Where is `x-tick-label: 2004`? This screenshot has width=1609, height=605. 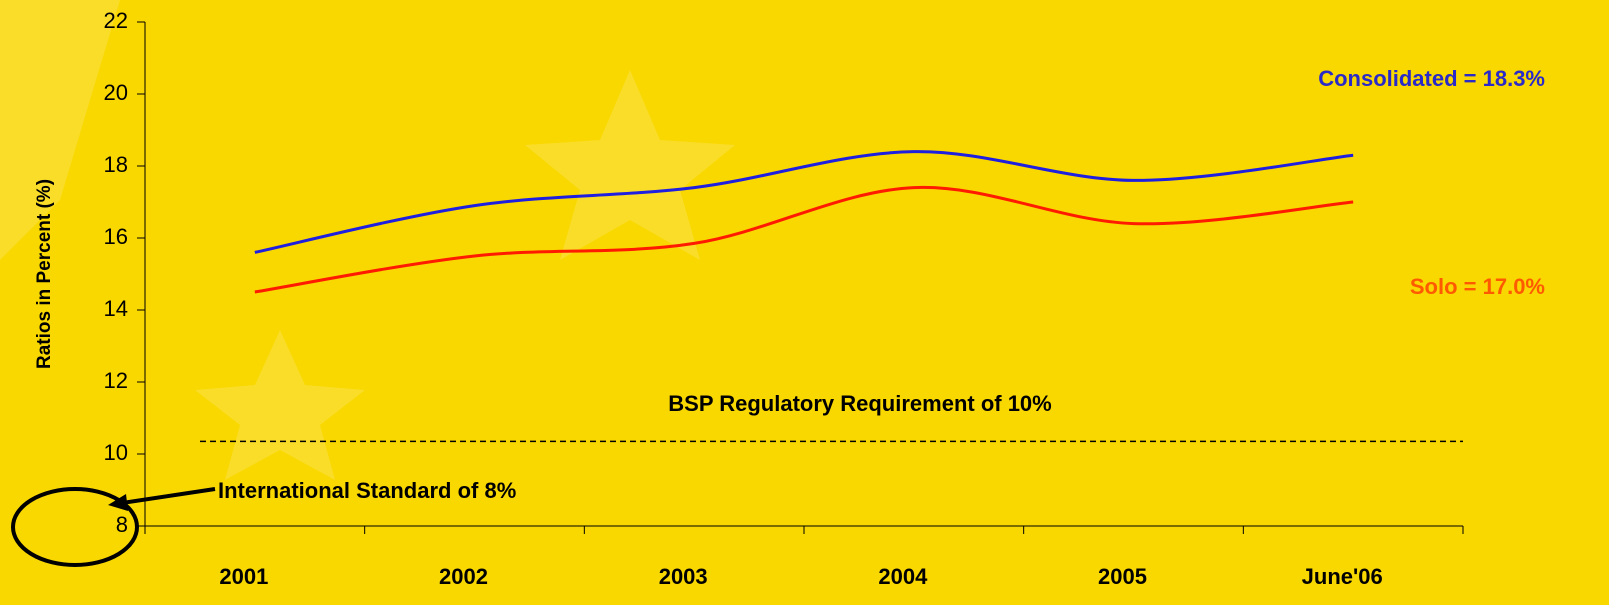 x-tick-label: 2004 is located at coordinates (903, 576).